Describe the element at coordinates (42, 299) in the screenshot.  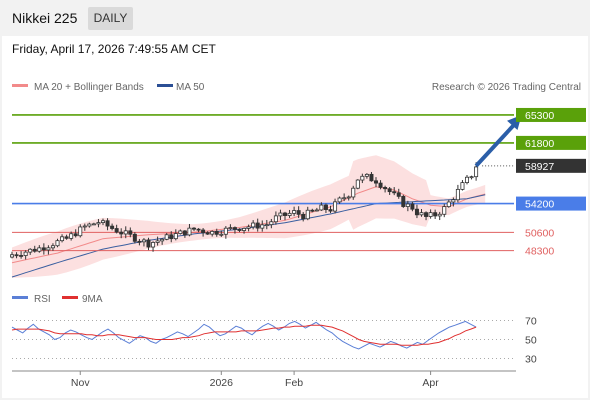
I see `rsi-legend-label: RSI` at that location.